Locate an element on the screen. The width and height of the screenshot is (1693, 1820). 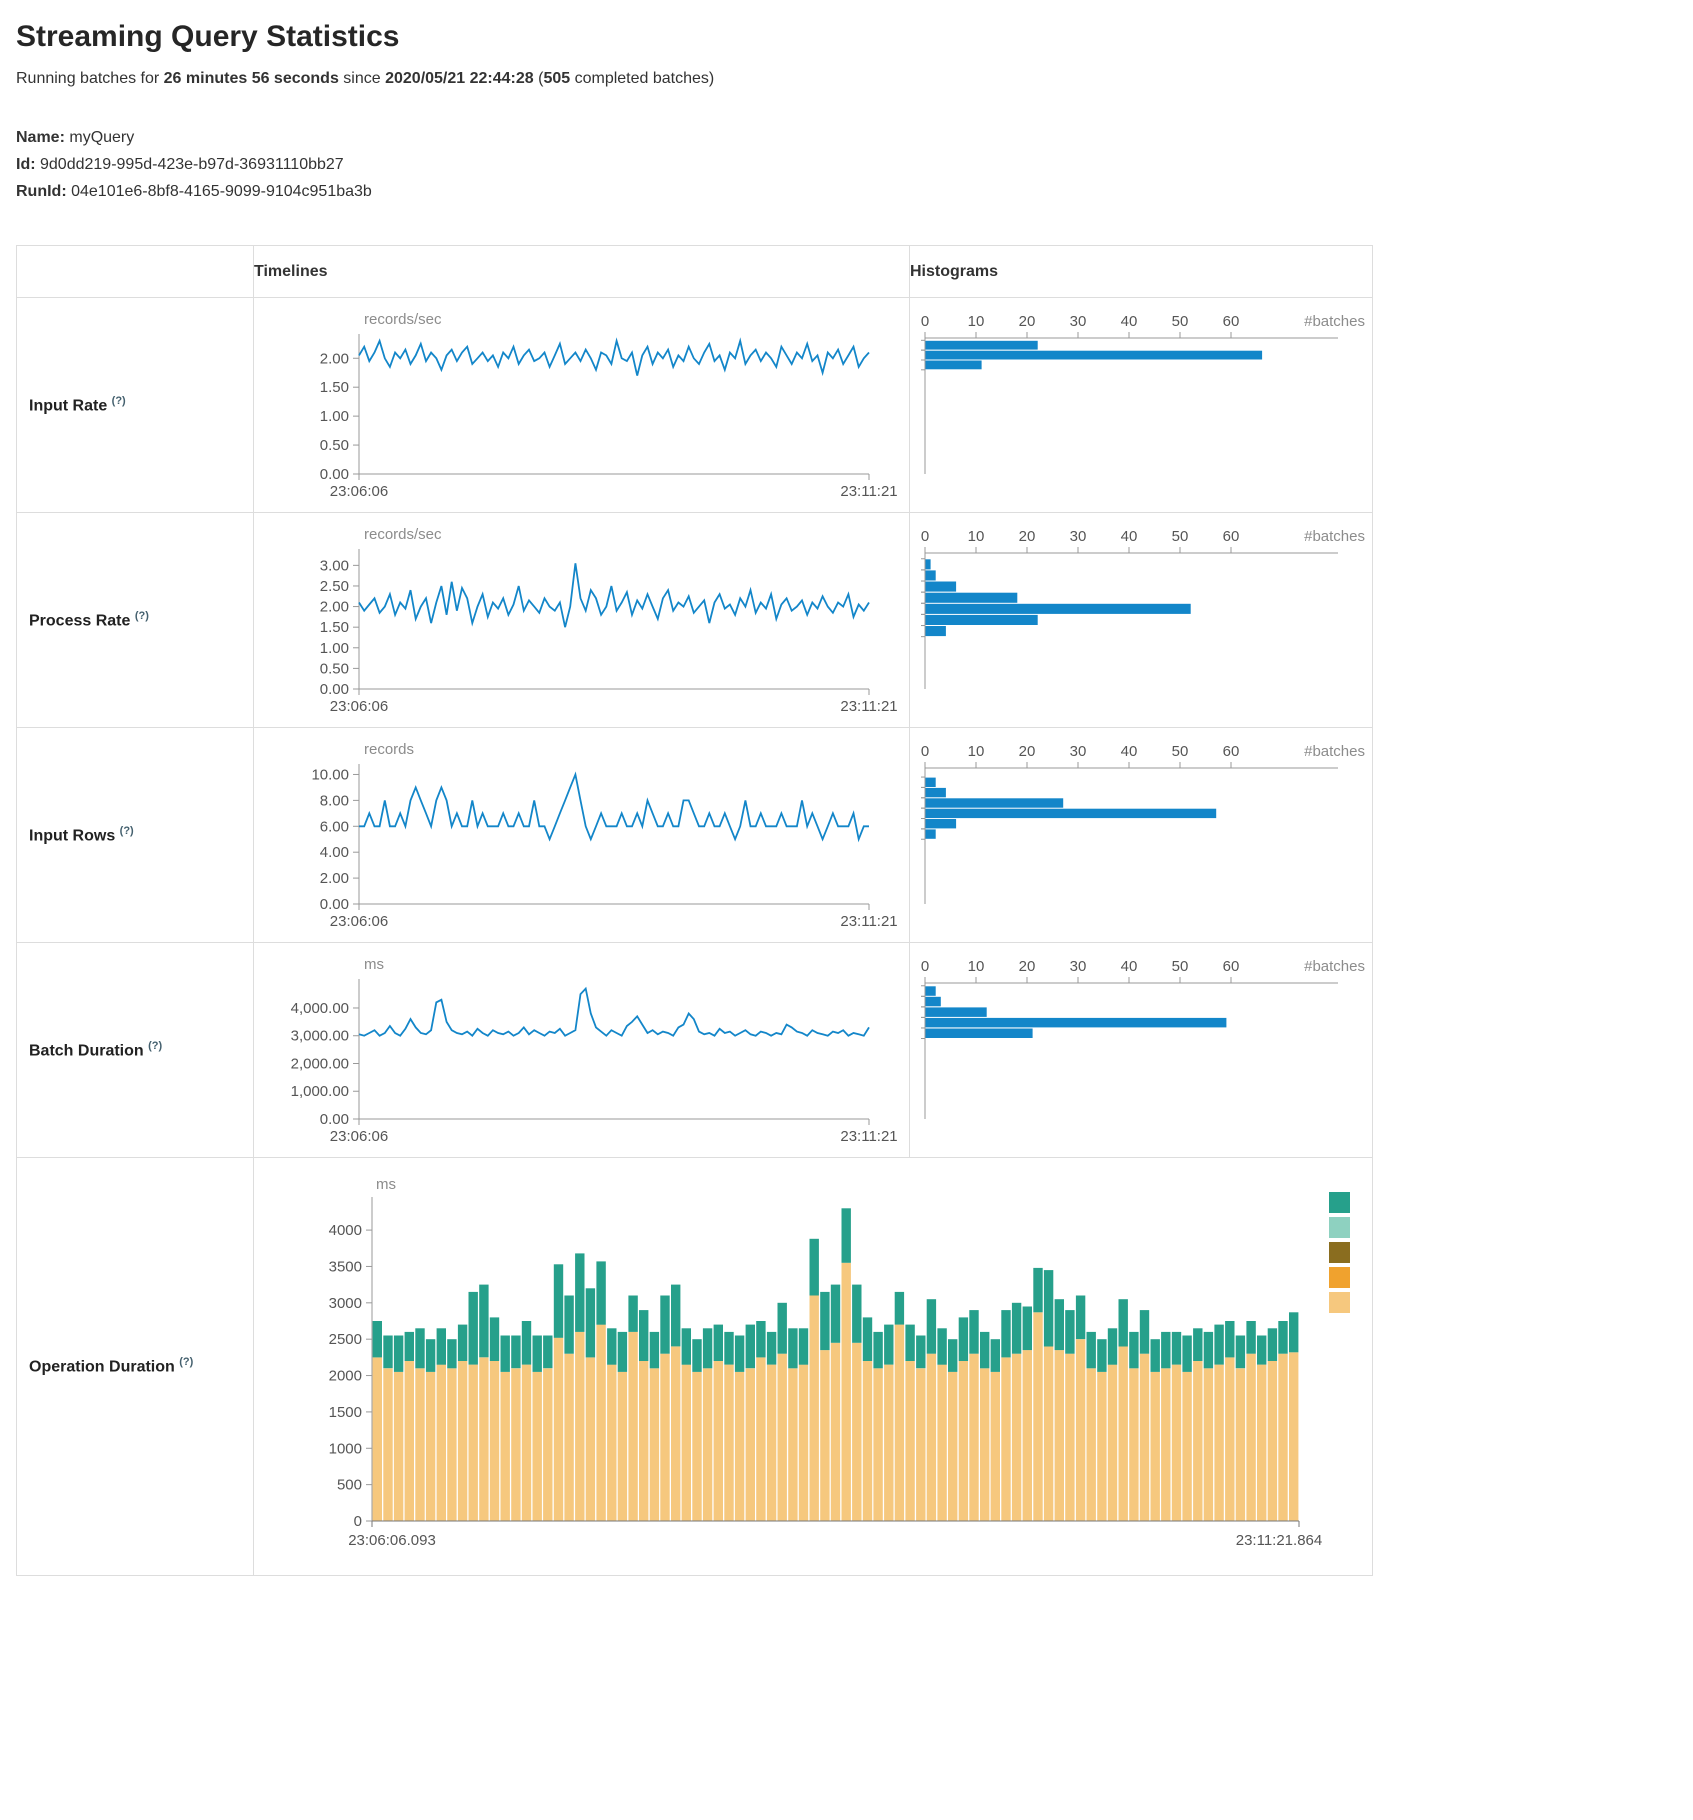
input-rate-label: Input Rate is located at coordinates (68, 406).